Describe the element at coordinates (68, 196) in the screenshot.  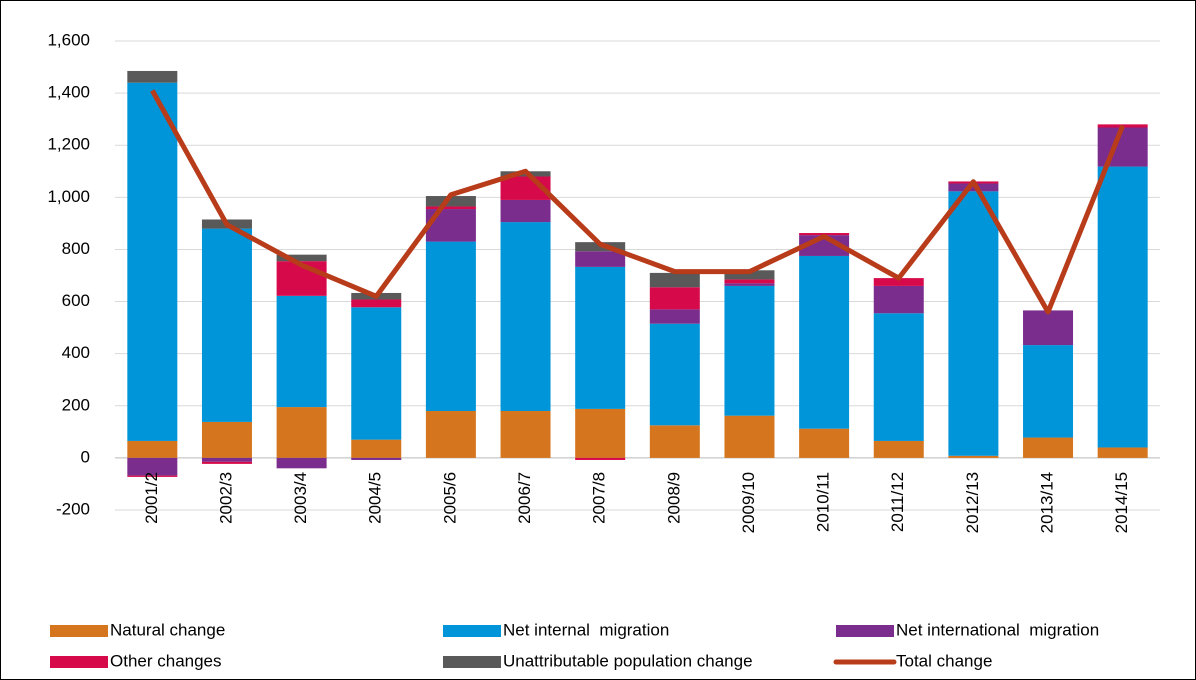
I see `y-tick-label: 1,000` at that location.